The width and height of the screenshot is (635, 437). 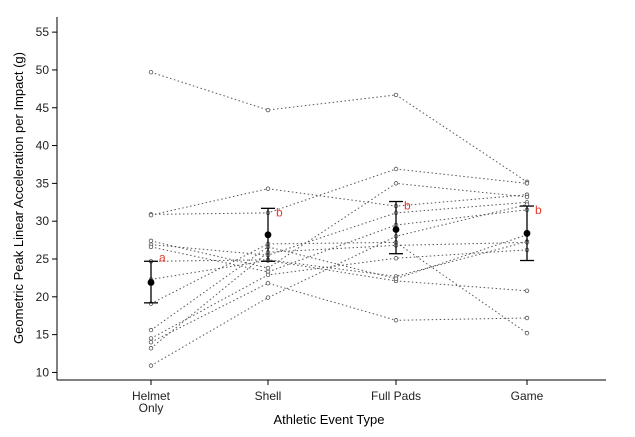 What do you see at coordinates (527, 396) in the screenshot?
I see `x-tick-label: Game` at bounding box center [527, 396].